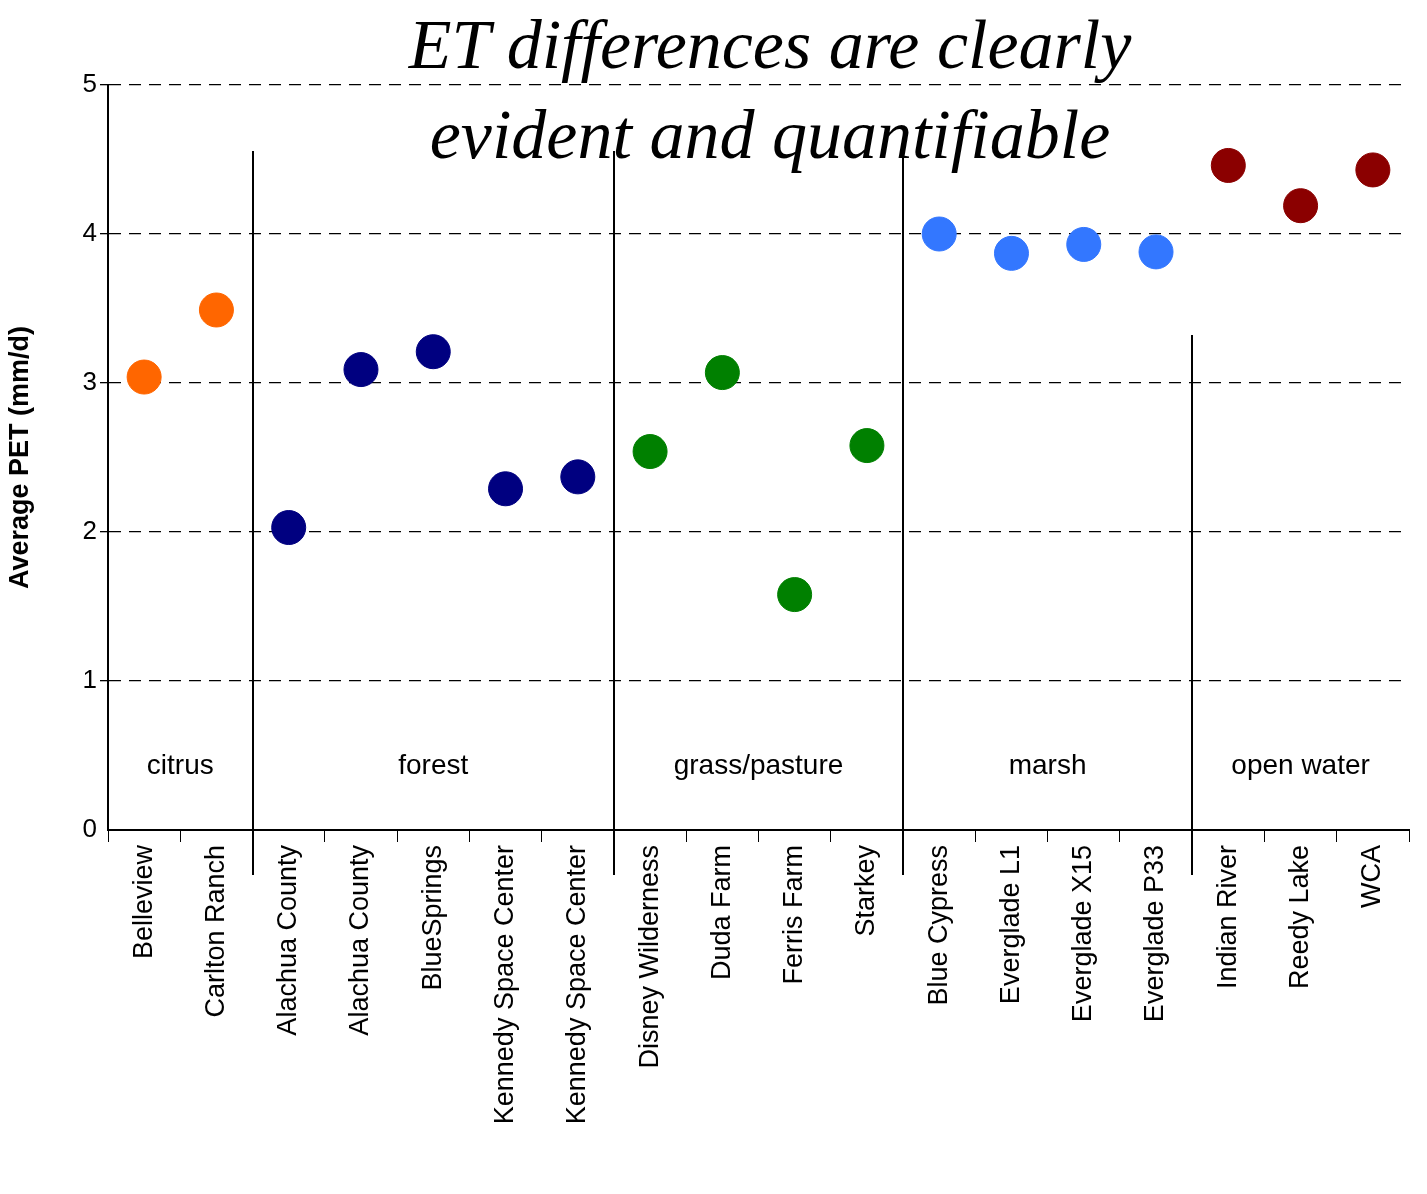 This screenshot has height=1194, width=1427. I want to click on y-tick-label: 5, so click(89, 83).